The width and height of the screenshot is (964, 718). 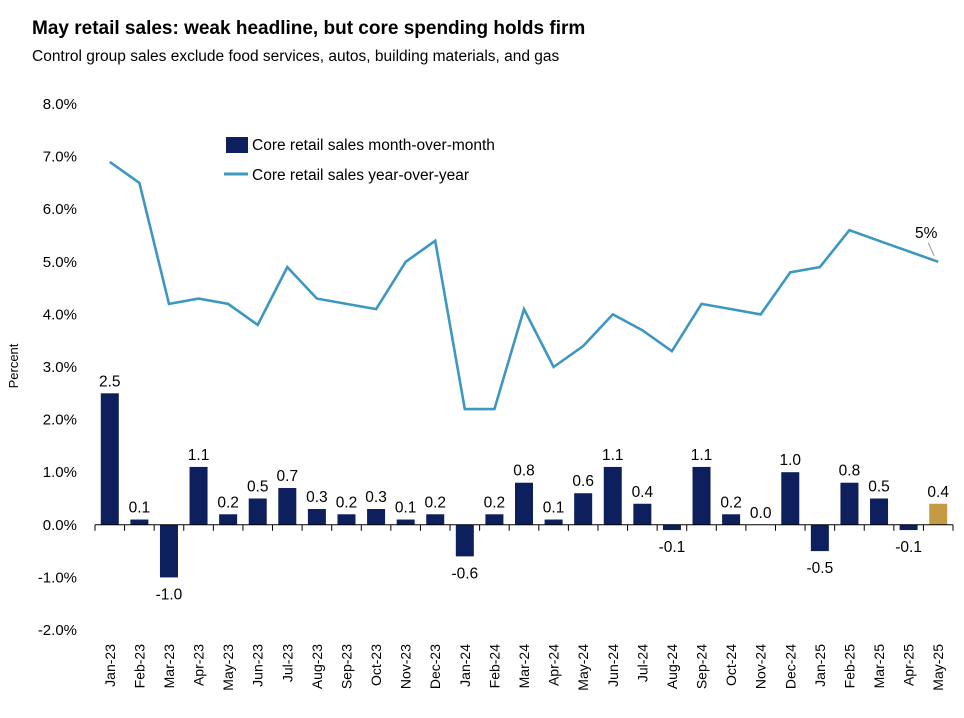 I want to click on x-tick-label: Feb-24, so click(x=494, y=666).